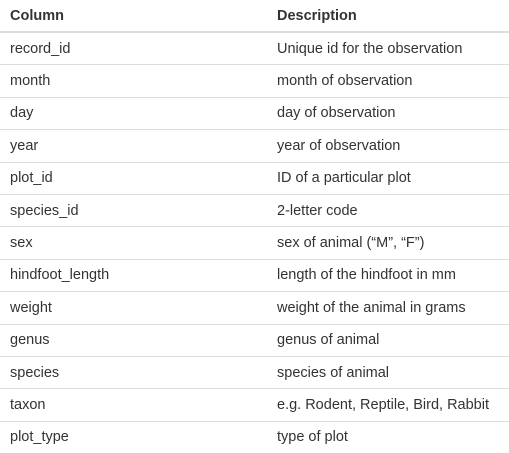  Describe the element at coordinates (133, 373) in the screenshot. I see `cell-column: species` at that location.